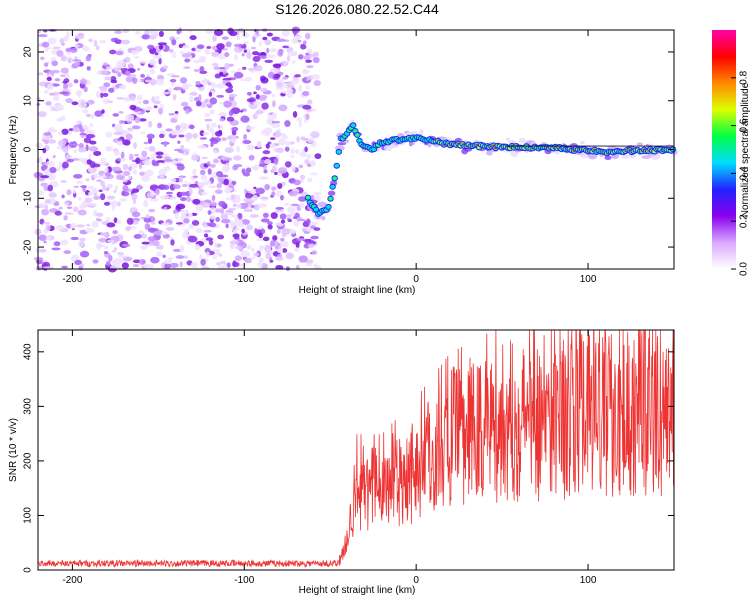 The width and height of the screenshot is (750, 600). I want to click on spectrogram-signal-halo, so click(458, 140).